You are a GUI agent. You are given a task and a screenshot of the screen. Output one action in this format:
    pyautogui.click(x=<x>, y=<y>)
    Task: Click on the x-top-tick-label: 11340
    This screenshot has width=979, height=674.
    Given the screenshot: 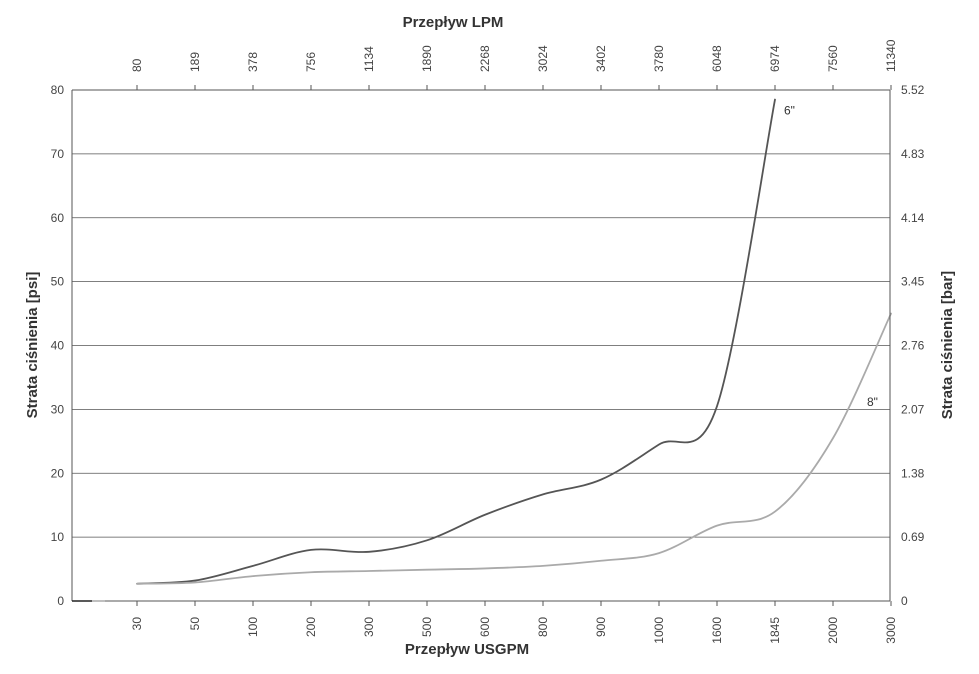 What is the action you would take?
    pyautogui.click(x=891, y=55)
    